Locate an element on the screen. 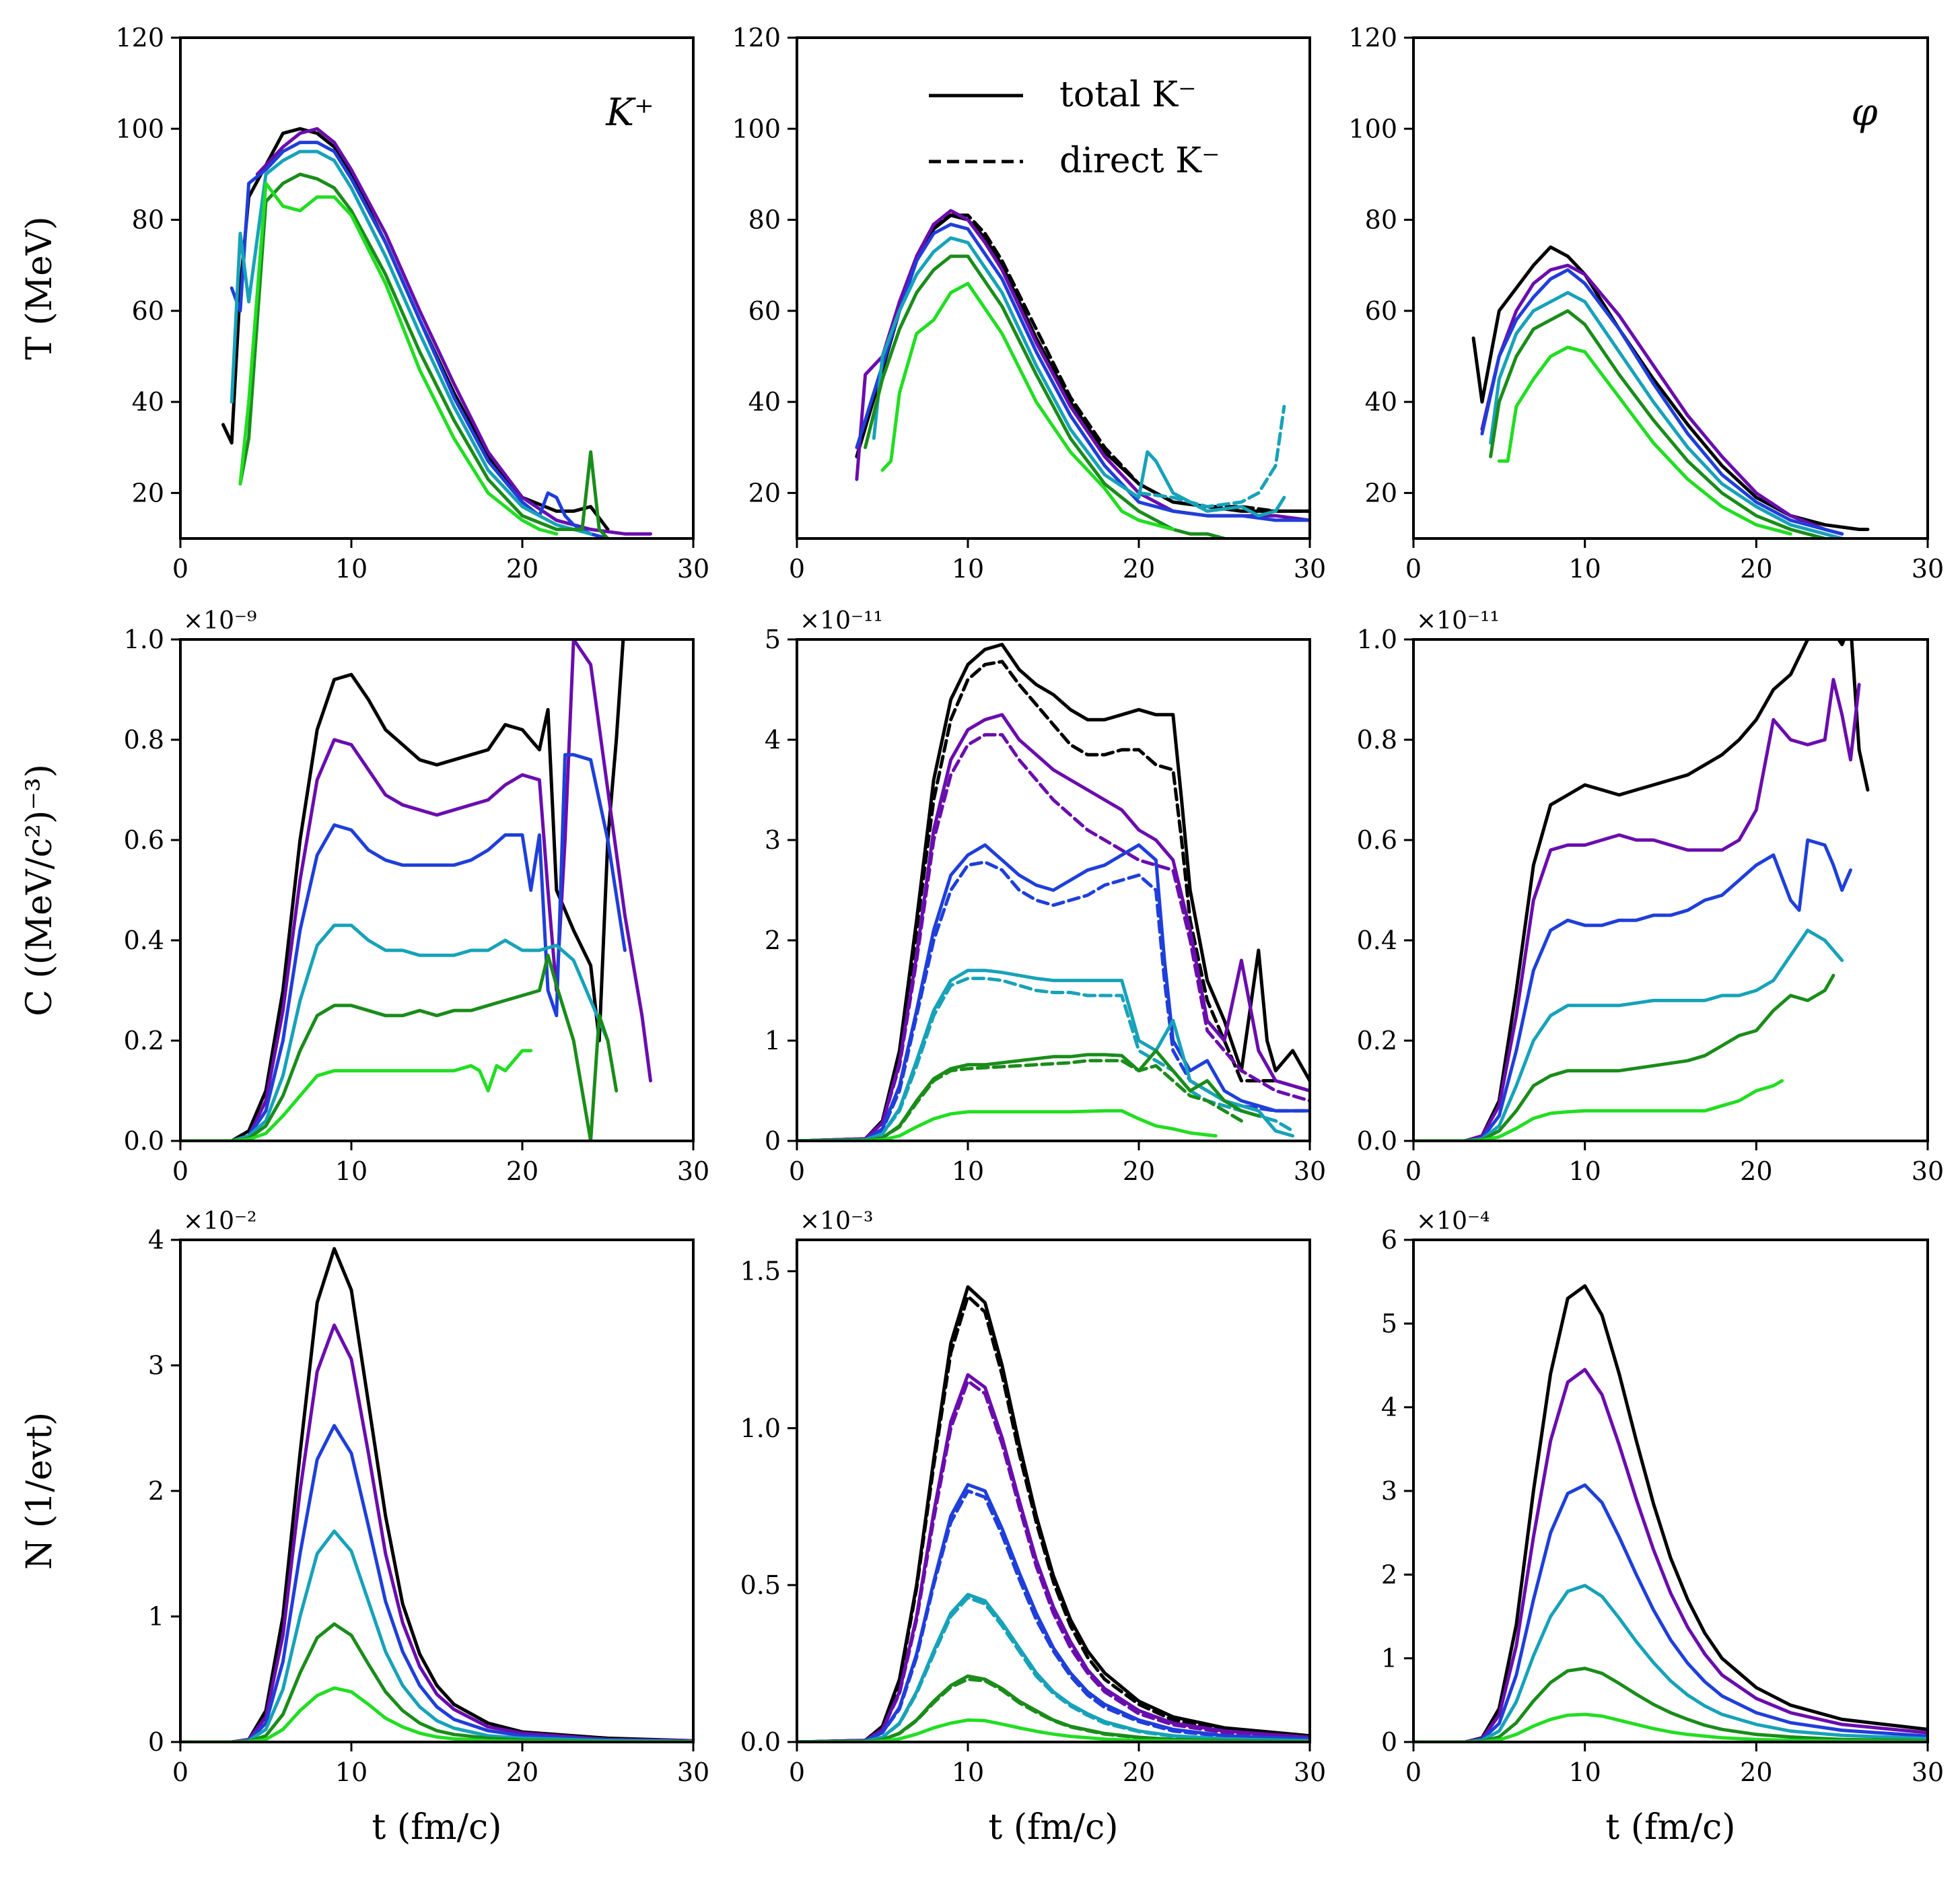 This screenshot has width=1960, height=1882. panel-r0-c1: 0 10 20 30 20 40 60 80 100 120 is located at coordinates (1029, 303).